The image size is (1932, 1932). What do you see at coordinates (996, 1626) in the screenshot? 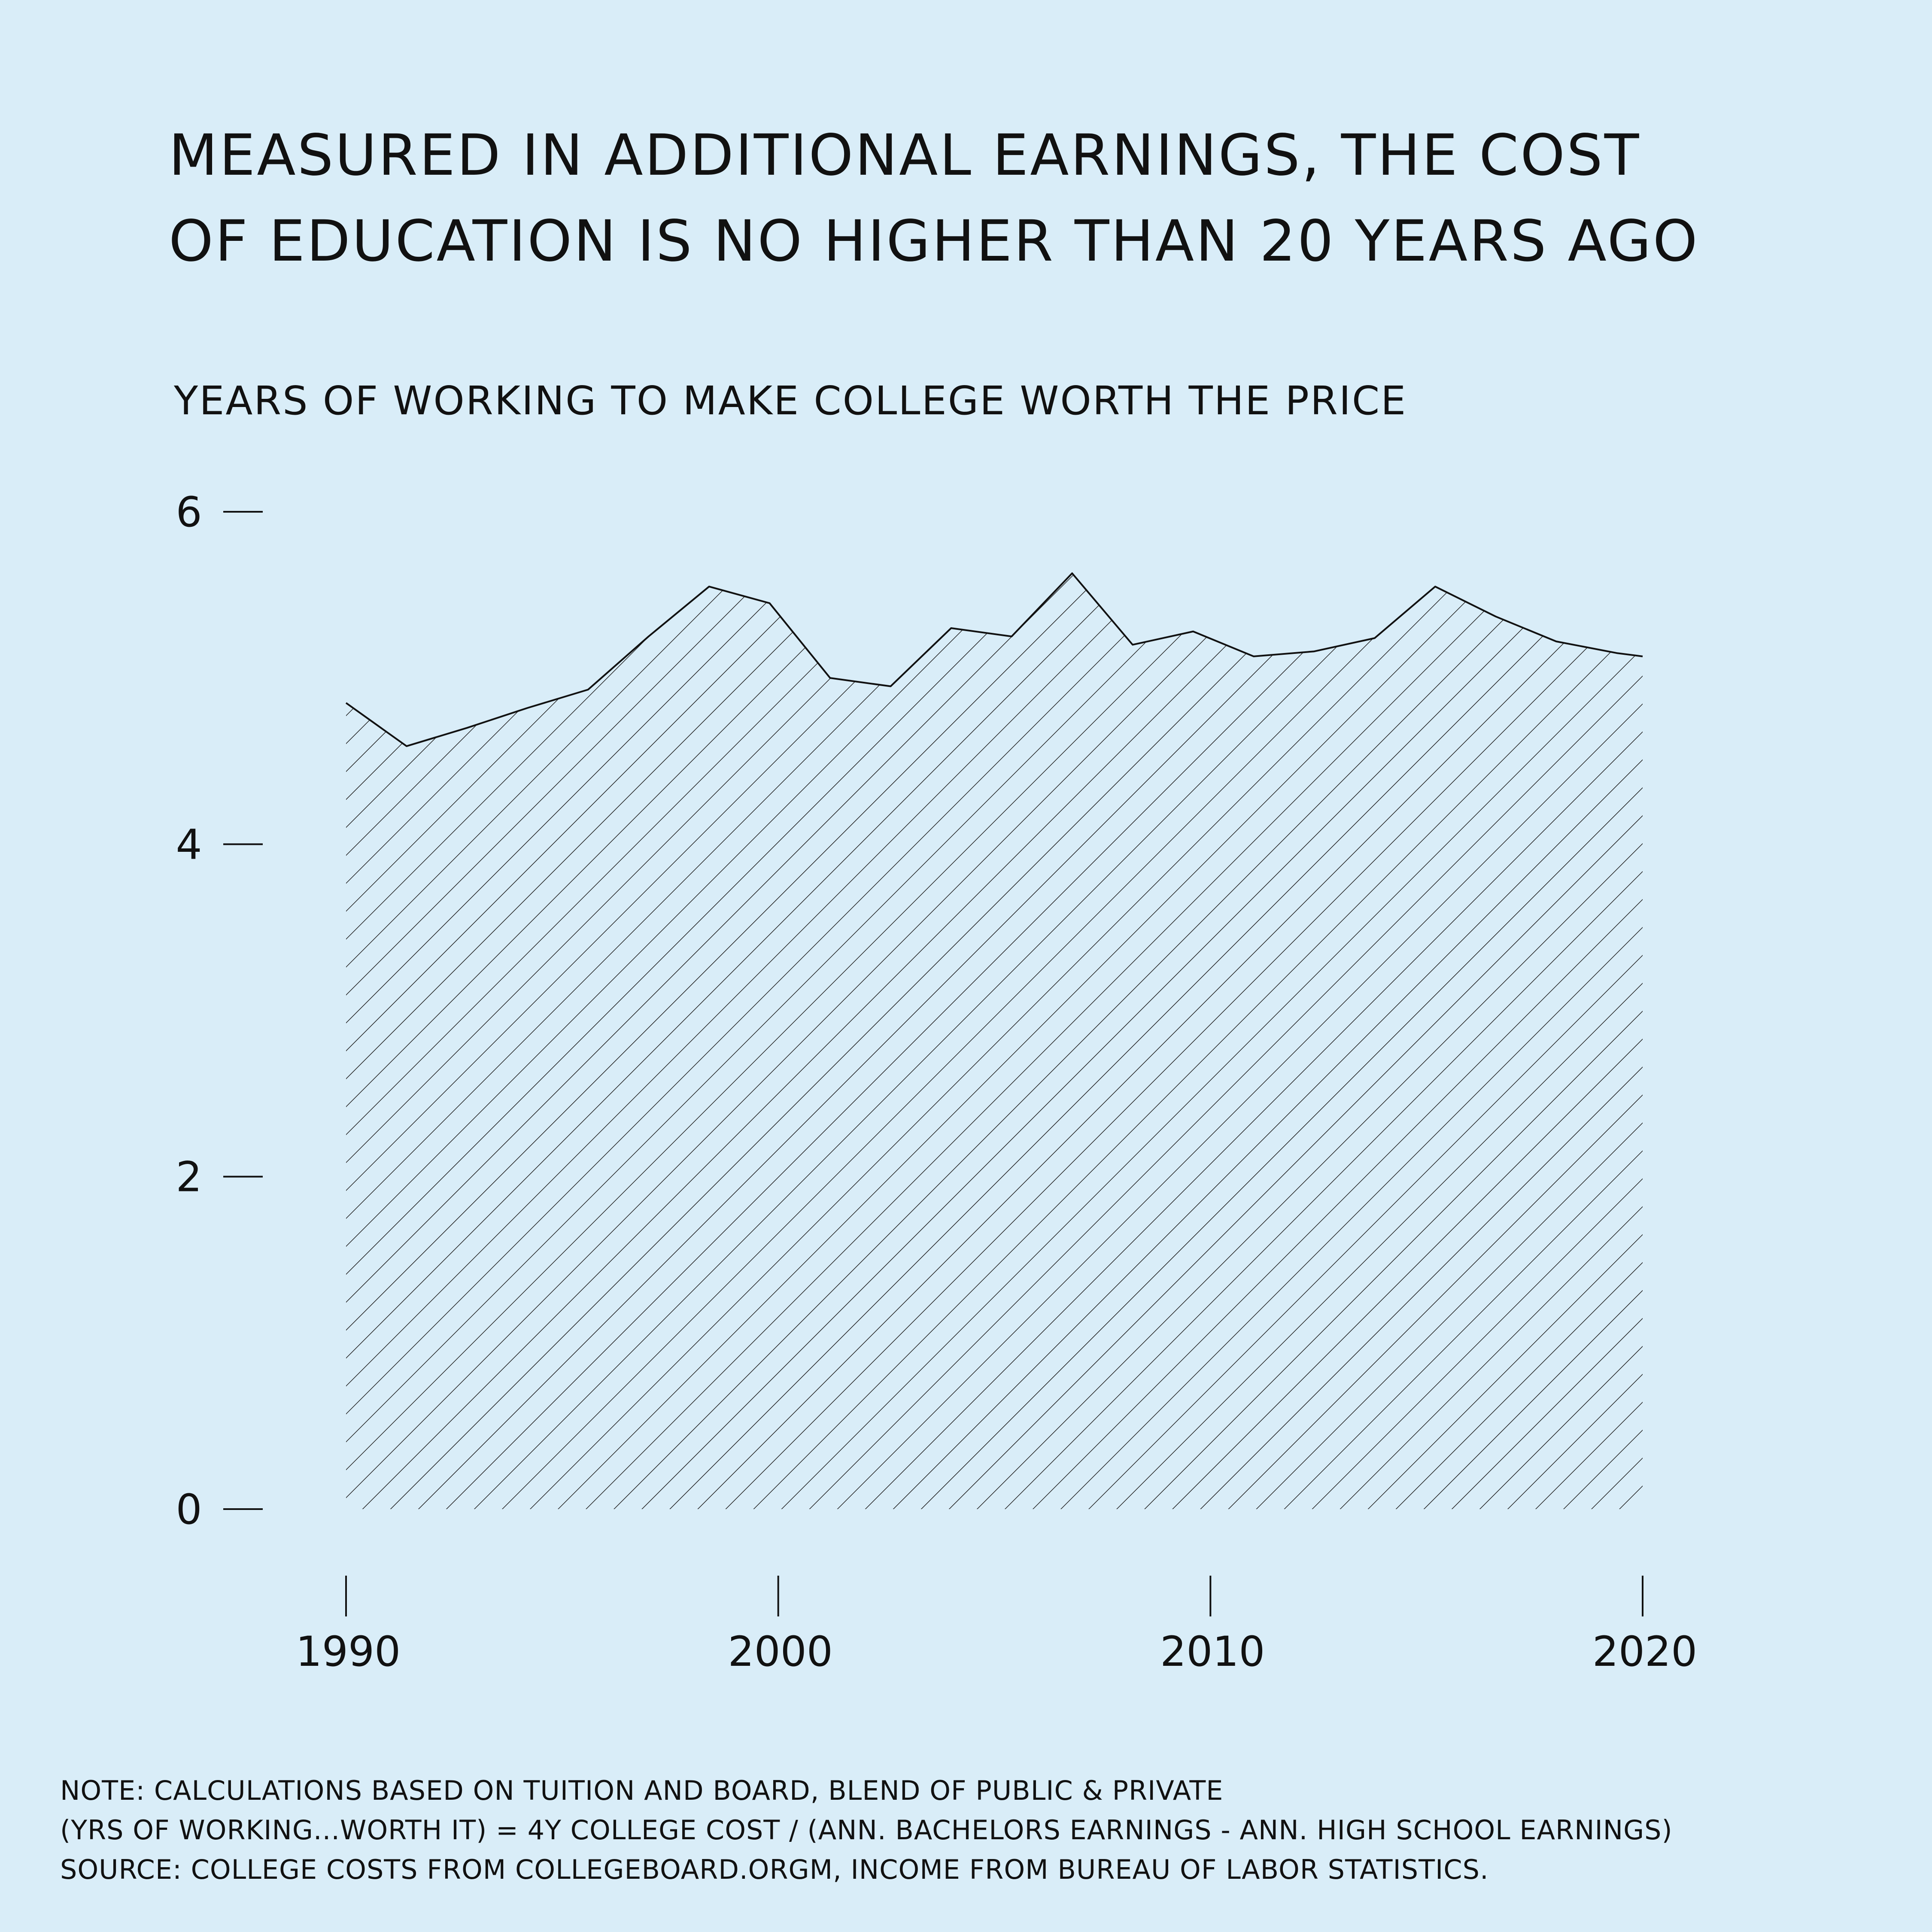
I see `x-axis: 1990 2000 2010 2020` at bounding box center [996, 1626].